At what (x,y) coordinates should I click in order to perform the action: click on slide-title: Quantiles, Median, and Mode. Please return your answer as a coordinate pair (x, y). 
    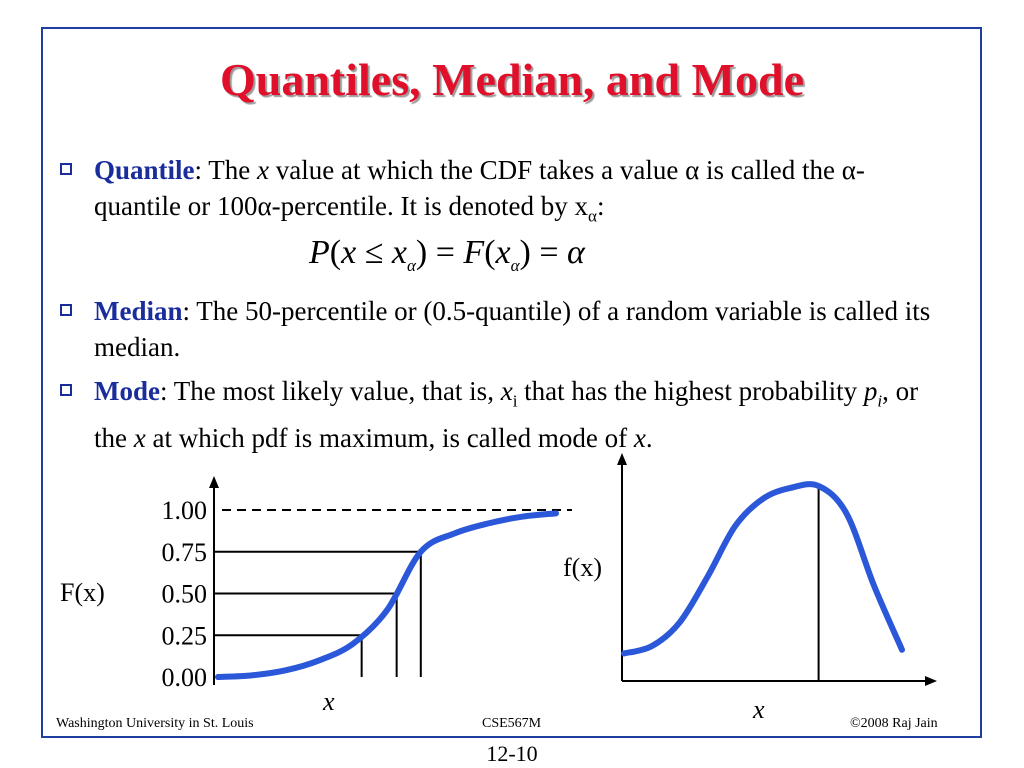
    Looking at the image, I should click on (511, 79).